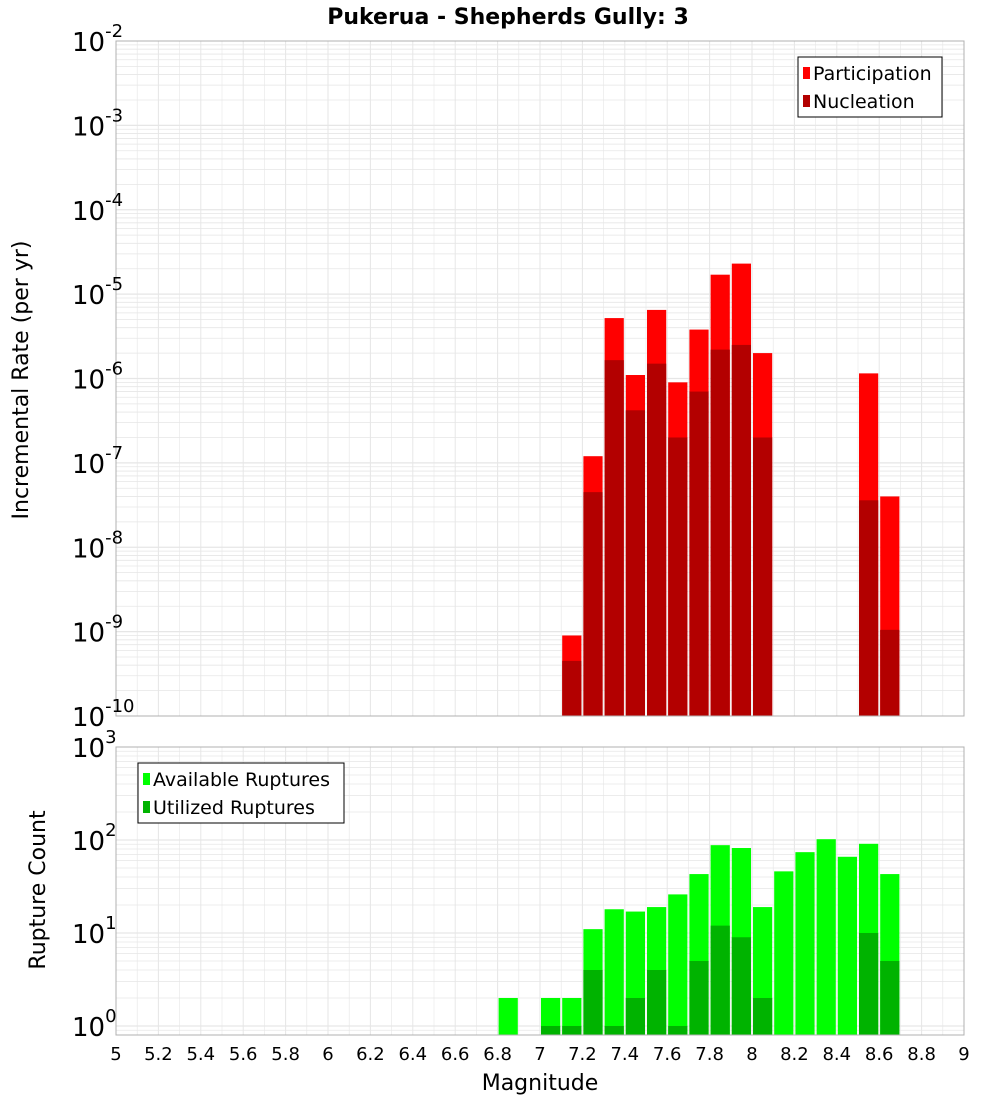 This screenshot has width=1000, height=1100. What do you see at coordinates (508, 17) in the screenshot?
I see `chart-title: Pukerua - Shepherds Gully: 3` at bounding box center [508, 17].